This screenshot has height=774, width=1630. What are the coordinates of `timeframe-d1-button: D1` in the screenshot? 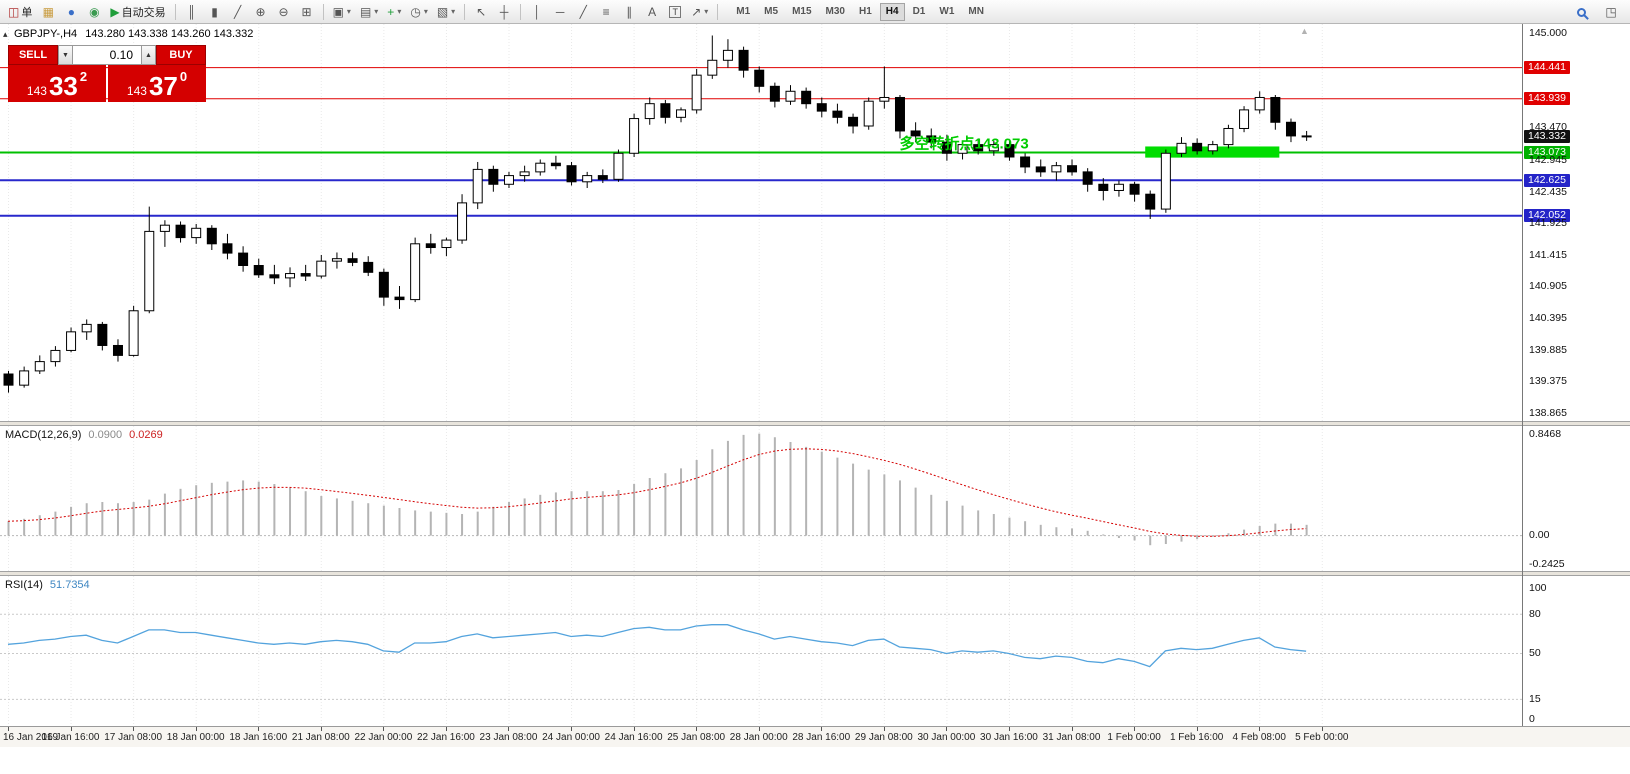 It's located at (919, 11).